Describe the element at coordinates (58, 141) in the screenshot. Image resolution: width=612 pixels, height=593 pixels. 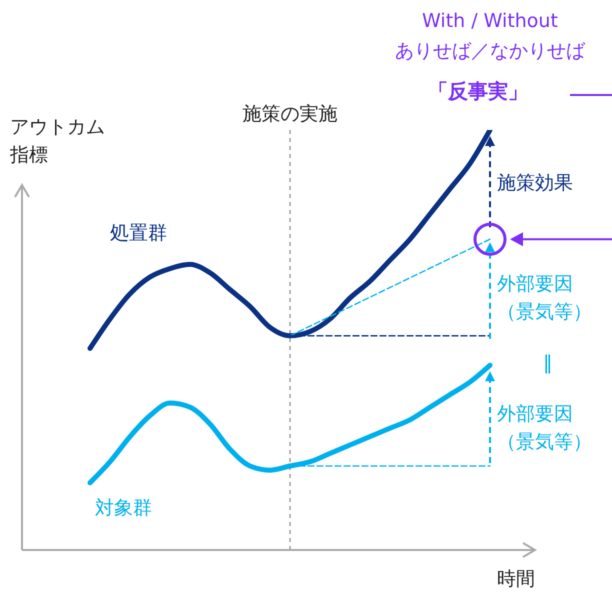
I see `y-axis-title: アウトカム指標` at that location.